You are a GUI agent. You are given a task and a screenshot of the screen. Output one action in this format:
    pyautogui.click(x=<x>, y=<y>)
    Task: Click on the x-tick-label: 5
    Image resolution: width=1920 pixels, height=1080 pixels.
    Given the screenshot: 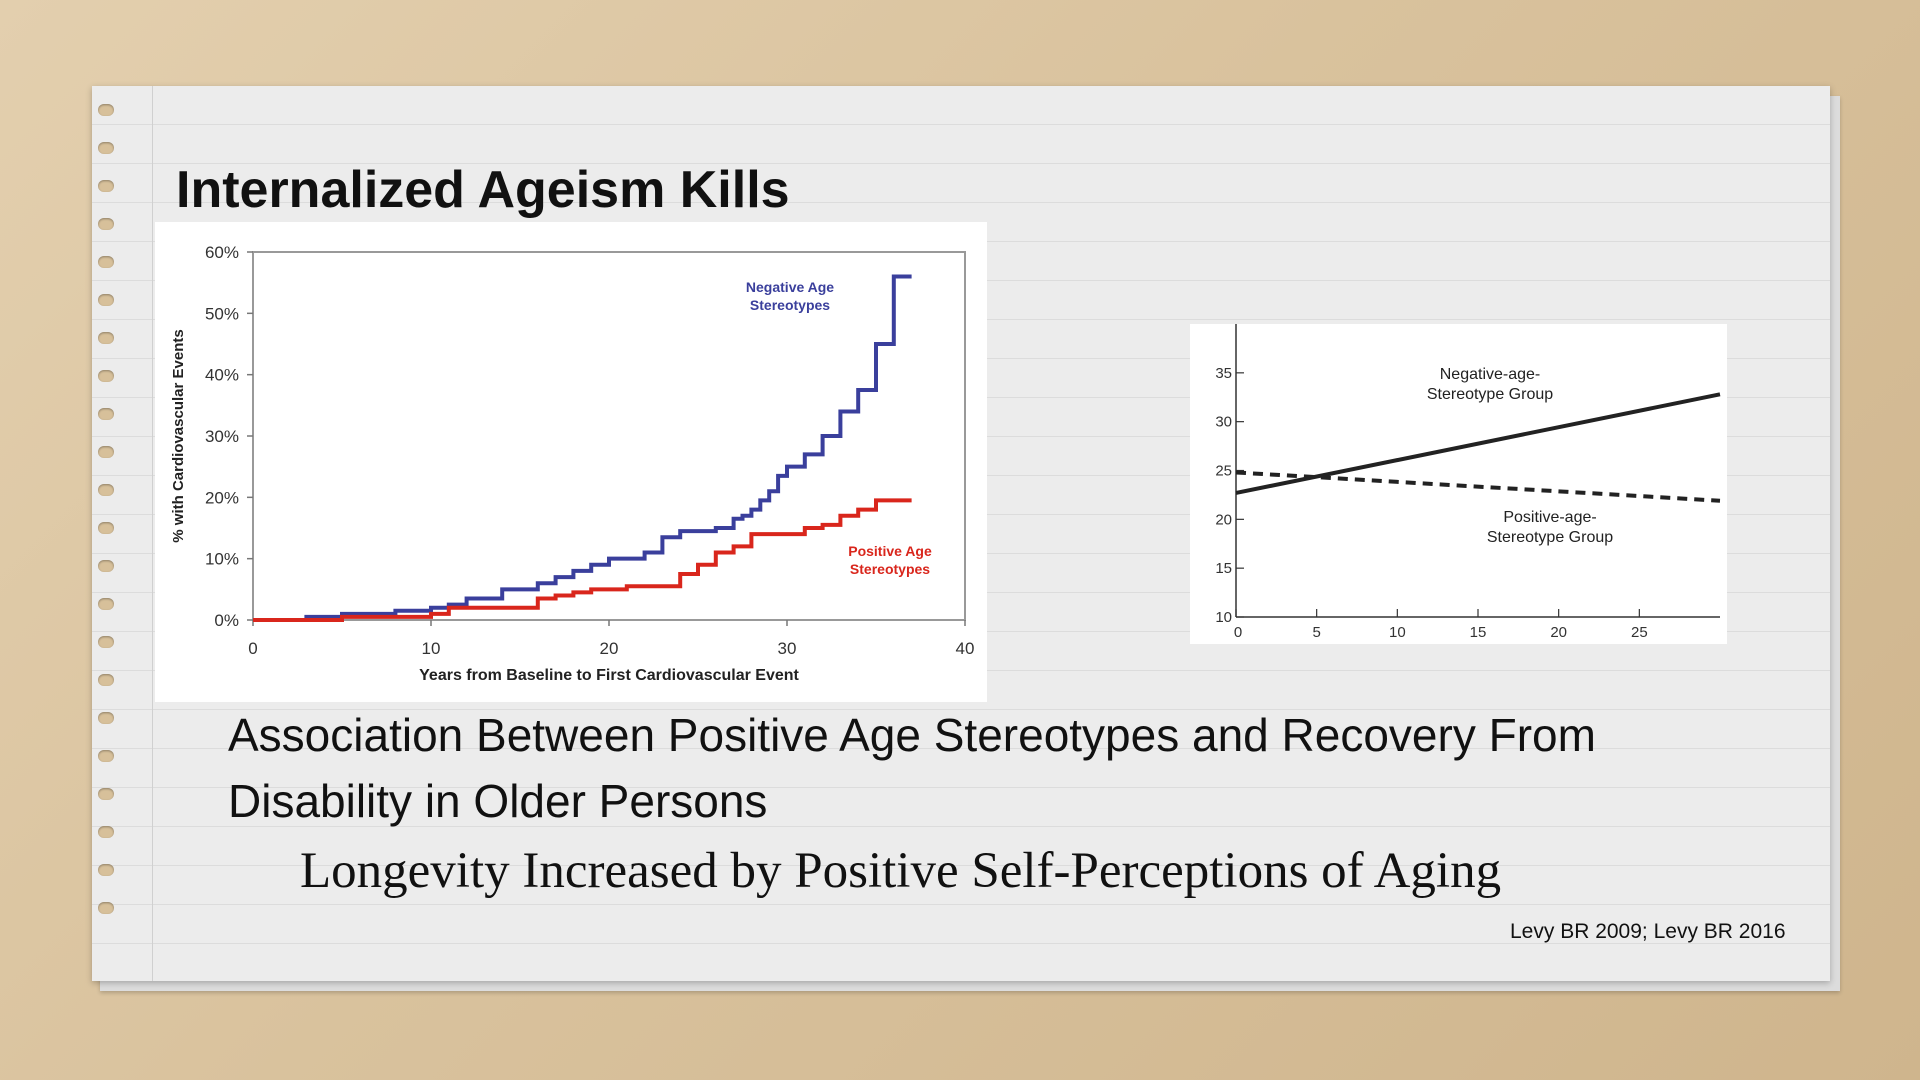 What is the action you would take?
    pyautogui.click(x=1316, y=632)
    